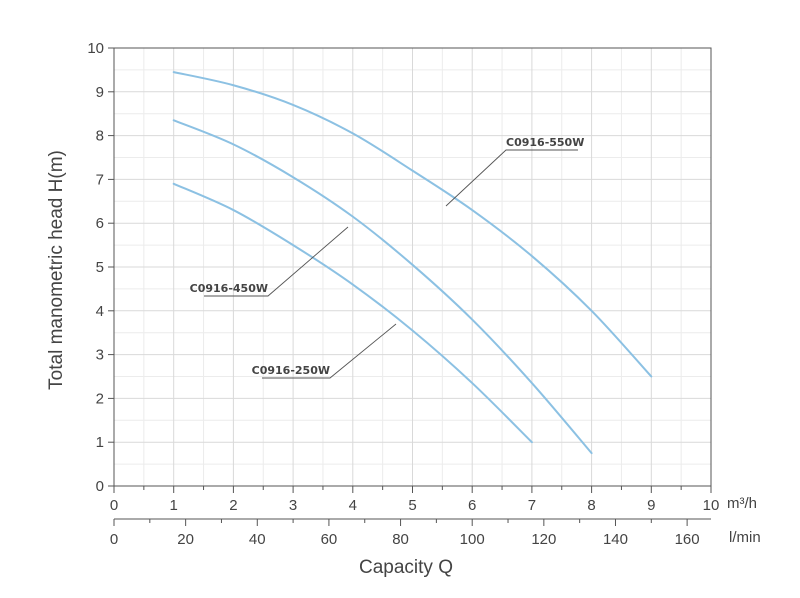 The width and height of the screenshot is (800, 598). I want to click on x-axis-m3h: 0 1 2 3 4 5 6 7 8 9 10, so click(415, 500).